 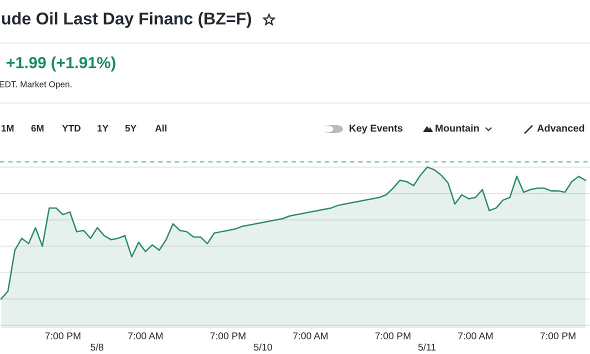 I want to click on text: 1Y, so click(x=103, y=128).